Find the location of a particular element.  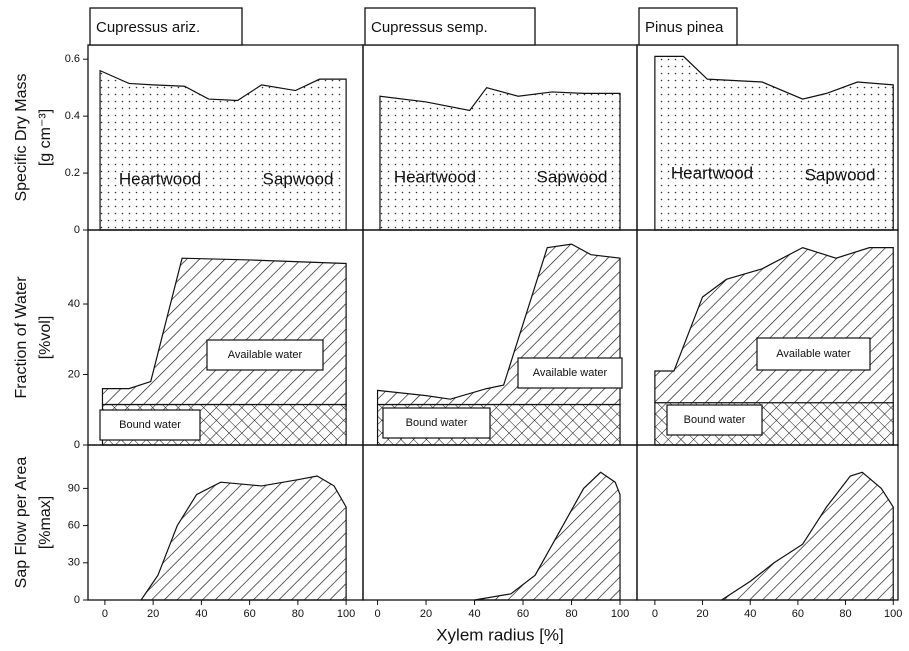

y-tick-label: 60 is located at coordinates (74, 526).